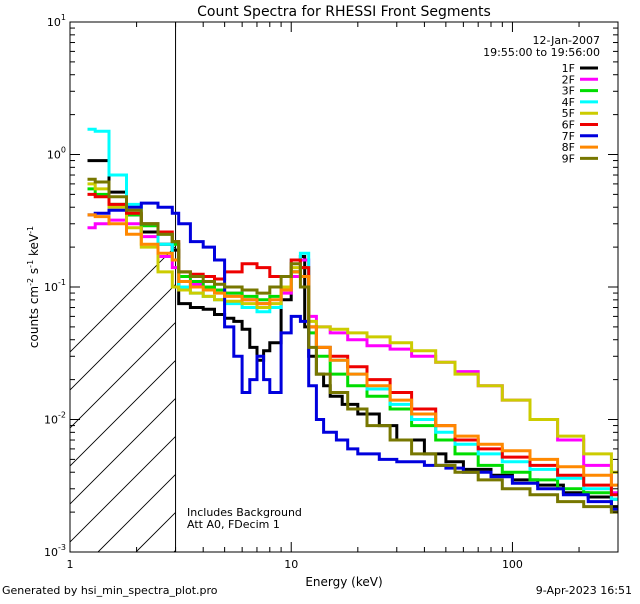 This screenshot has width=640, height=604. What do you see at coordinates (344, 12) in the screenshot?
I see `chart-title: Count Spectra for RHESSI Front Segments` at bounding box center [344, 12].